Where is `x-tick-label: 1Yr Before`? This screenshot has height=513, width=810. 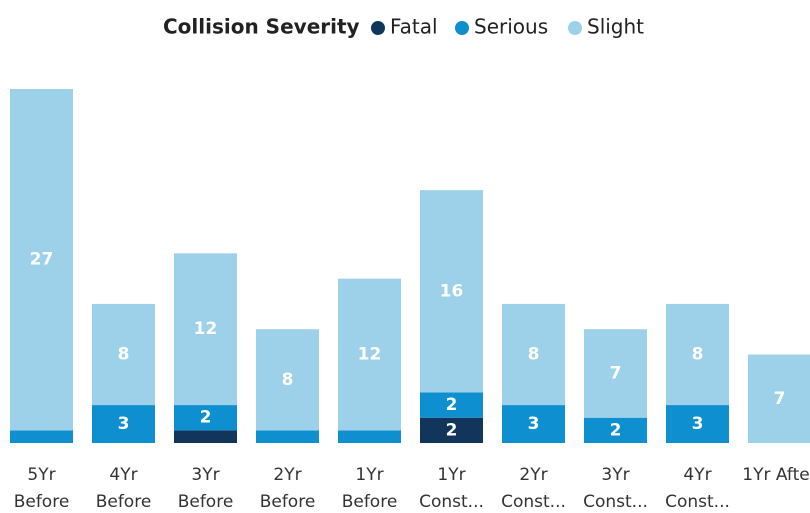 x-tick-label: 1Yr Before is located at coordinates (369, 488).